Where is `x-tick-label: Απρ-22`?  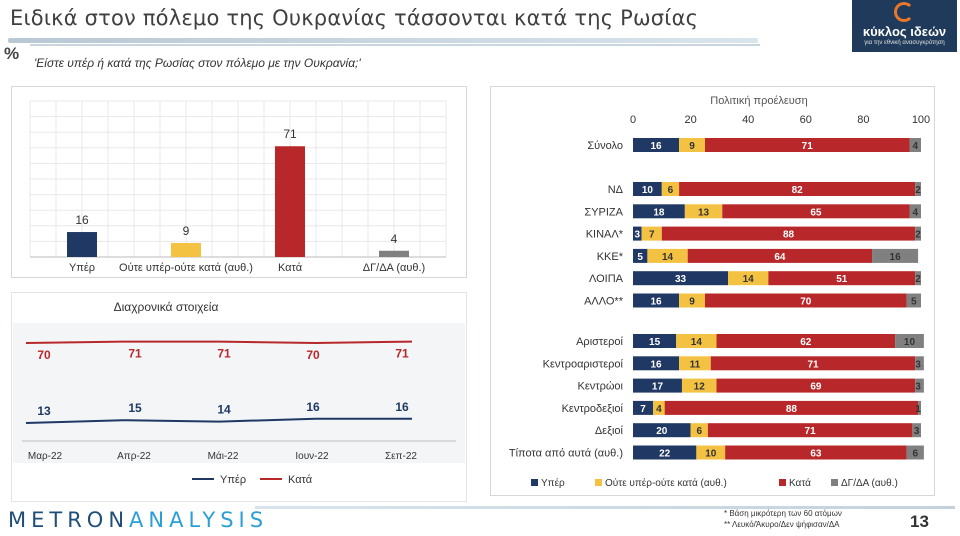
x-tick-label: Απρ-22 is located at coordinates (134, 456).